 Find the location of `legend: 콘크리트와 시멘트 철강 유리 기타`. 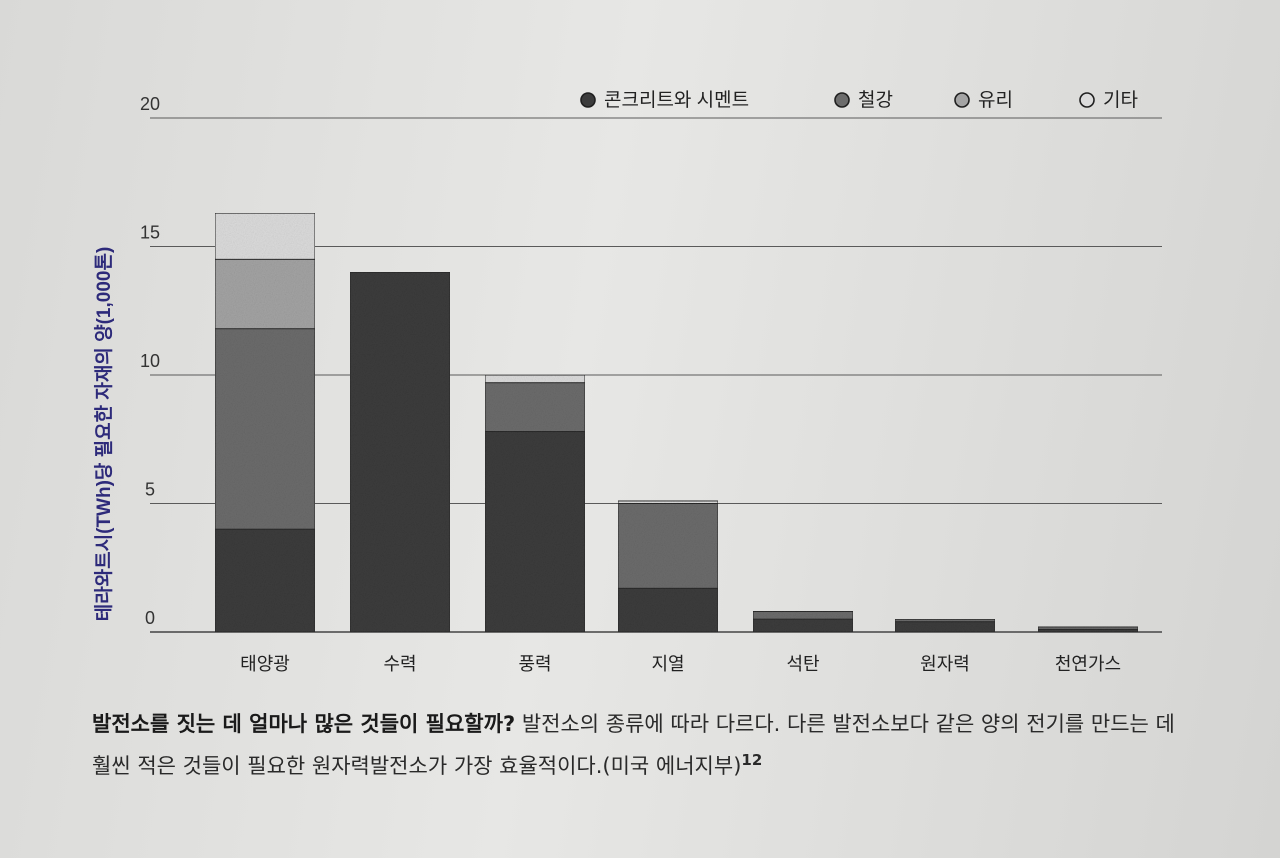

legend: 콘크리트와 시멘트 철강 유리 기타 is located at coordinates (859, 100).